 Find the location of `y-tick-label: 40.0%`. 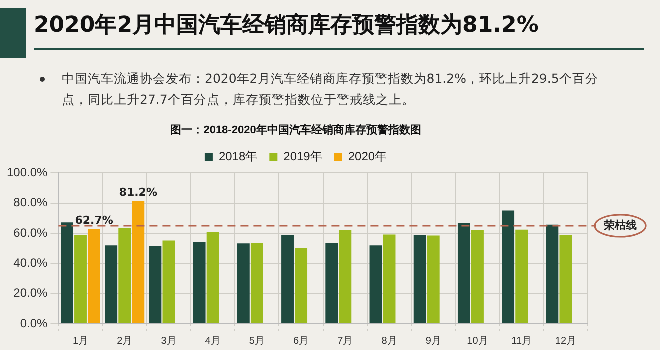

y-tick-label: 40.0% is located at coordinates (31, 263).